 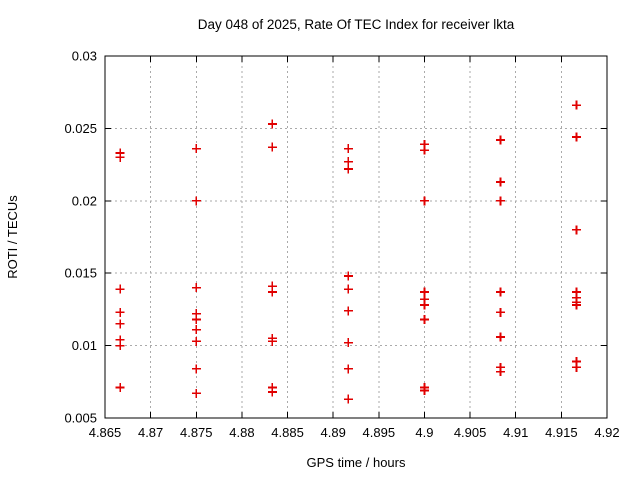 What do you see at coordinates (80, 418) in the screenshot?
I see `y-tick-label: 0.005` at bounding box center [80, 418].